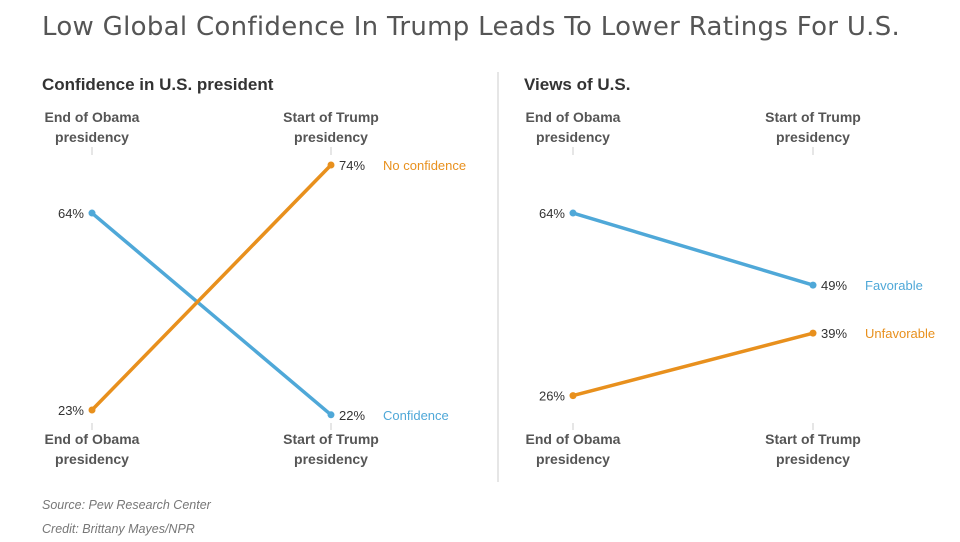 This screenshot has width=960, height=542. What do you see at coordinates (158, 84) in the screenshot?
I see `panel-title-1: Confidence in U.S. president` at bounding box center [158, 84].